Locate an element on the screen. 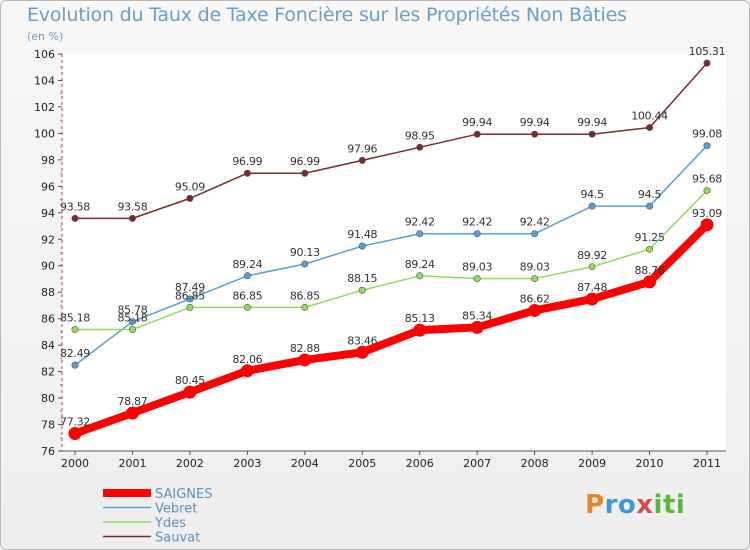 This screenshot has width=750, height=550. data-label: 87.49 is located at coordinates (190, 287).